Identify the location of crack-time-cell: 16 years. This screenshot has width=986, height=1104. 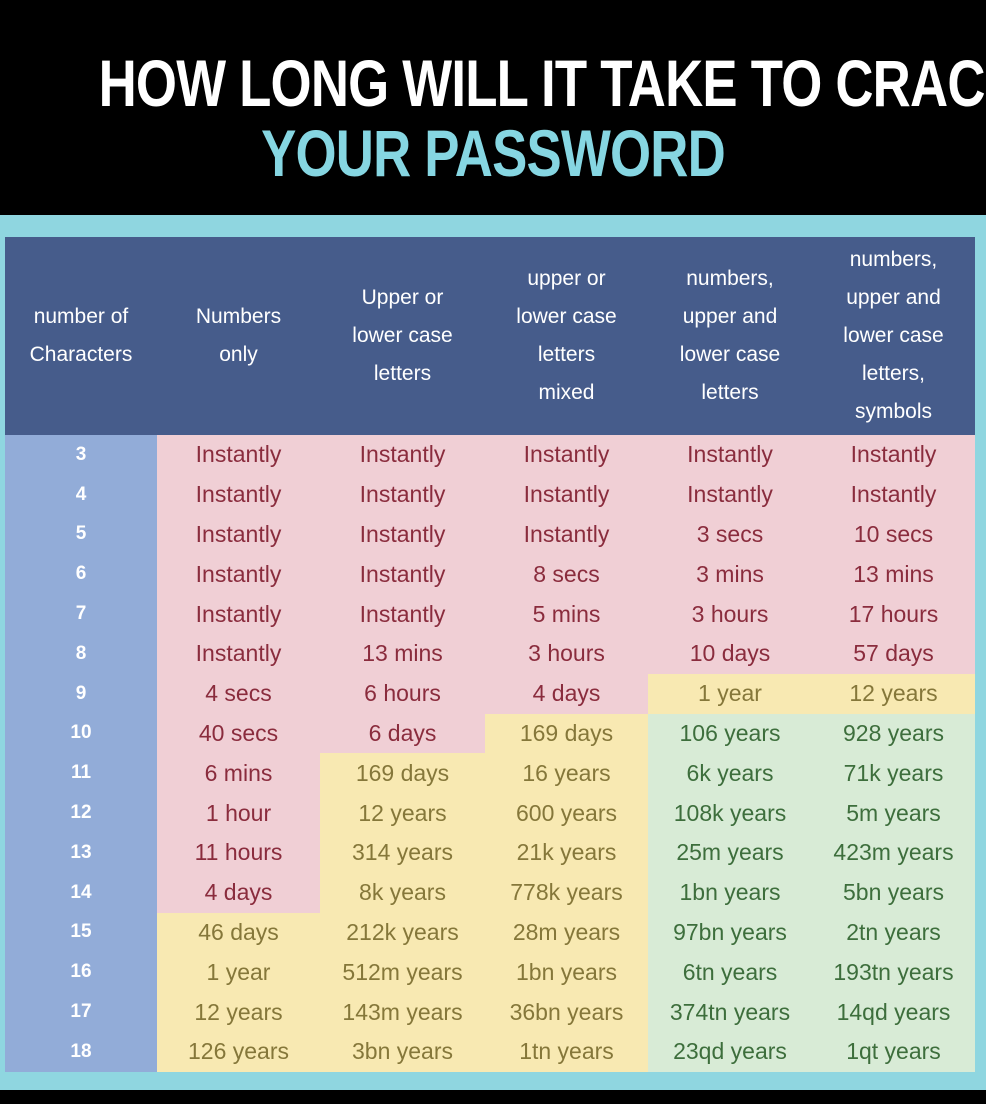
(566, 773).